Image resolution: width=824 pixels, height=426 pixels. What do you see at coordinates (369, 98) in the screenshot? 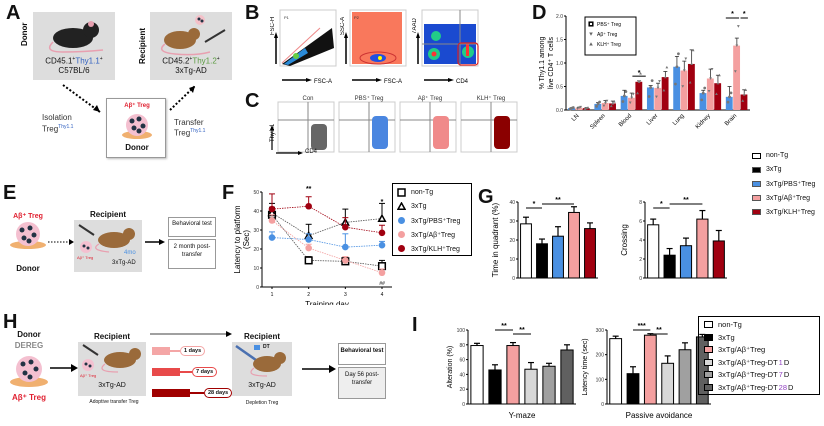
I see `plot-title: PBS⁺ Treg` at bounding box center [369, 98].